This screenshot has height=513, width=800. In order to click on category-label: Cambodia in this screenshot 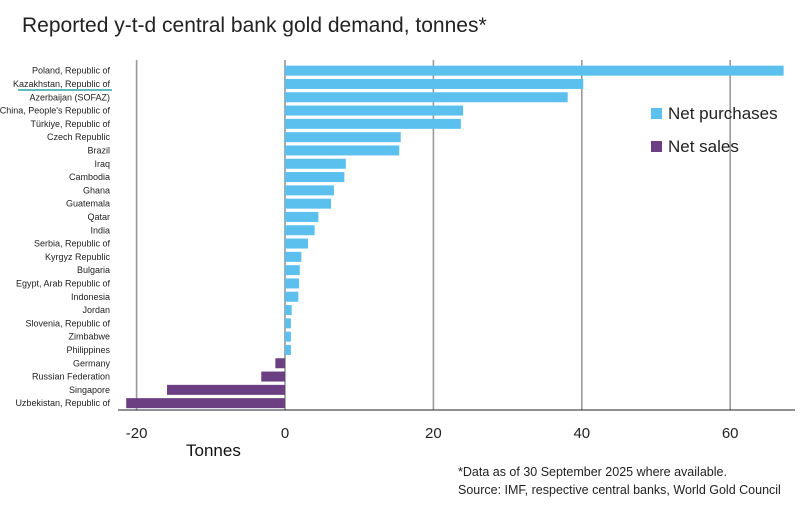, I will do `click(89, 177)`.